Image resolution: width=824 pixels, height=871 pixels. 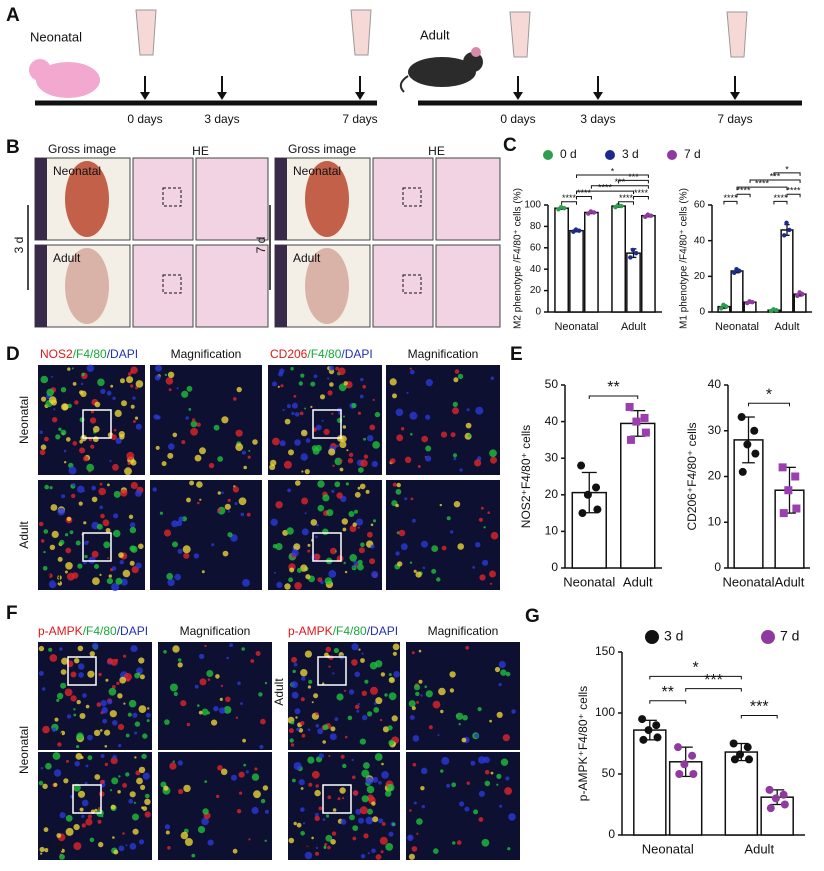 I want to click on stain-part: /F4/80, so click(x=350, y=631).